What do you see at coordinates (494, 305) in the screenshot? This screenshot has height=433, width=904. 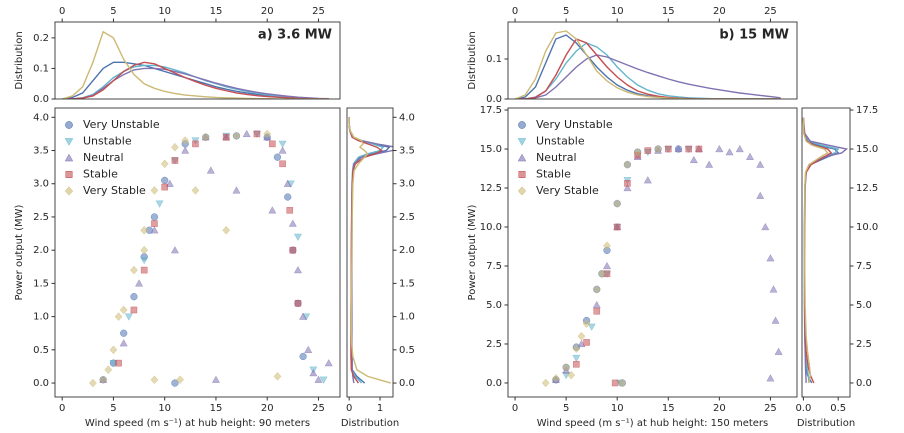 I see `y-tick-label: 5.0` at bounding box center [494, 305].